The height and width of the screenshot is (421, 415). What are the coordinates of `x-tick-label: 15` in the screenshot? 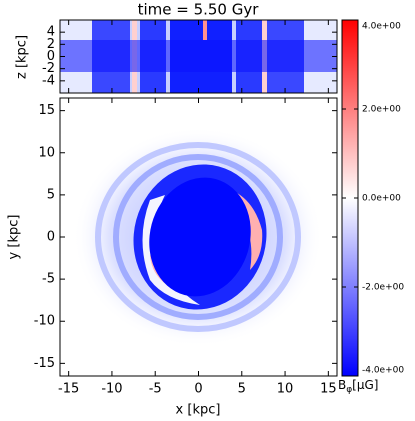 It's located at (328, 389).